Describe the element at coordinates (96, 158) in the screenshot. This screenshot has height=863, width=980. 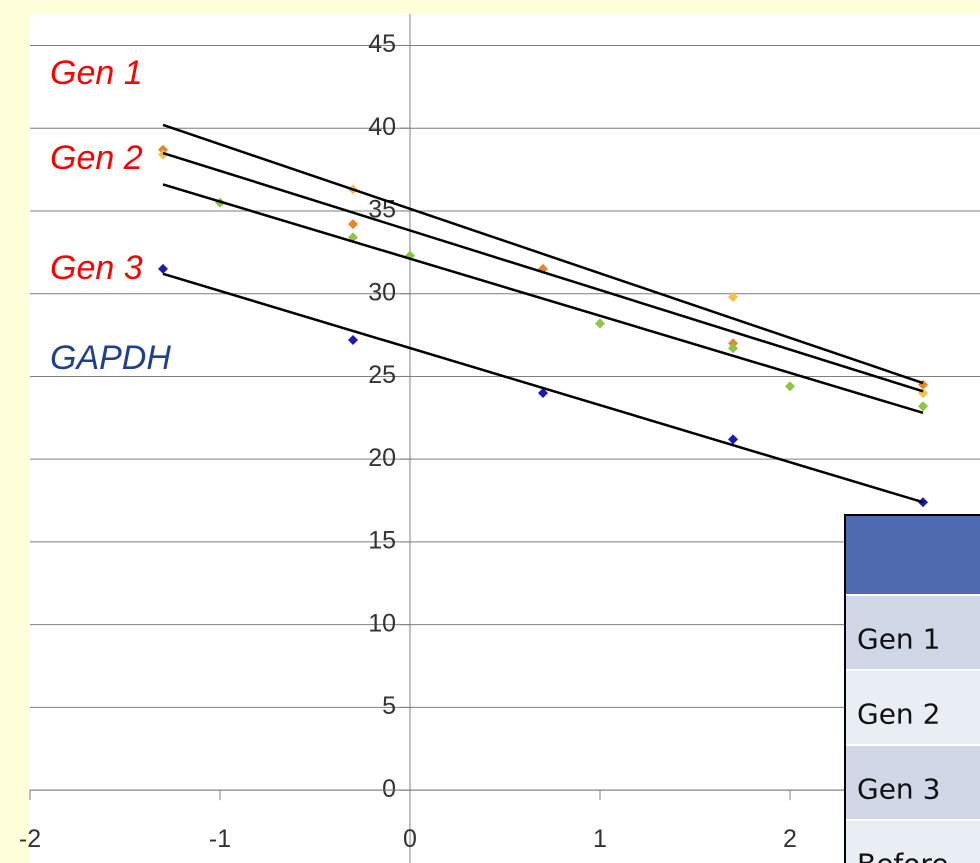
I see `annotation: Gen 2` at that location.